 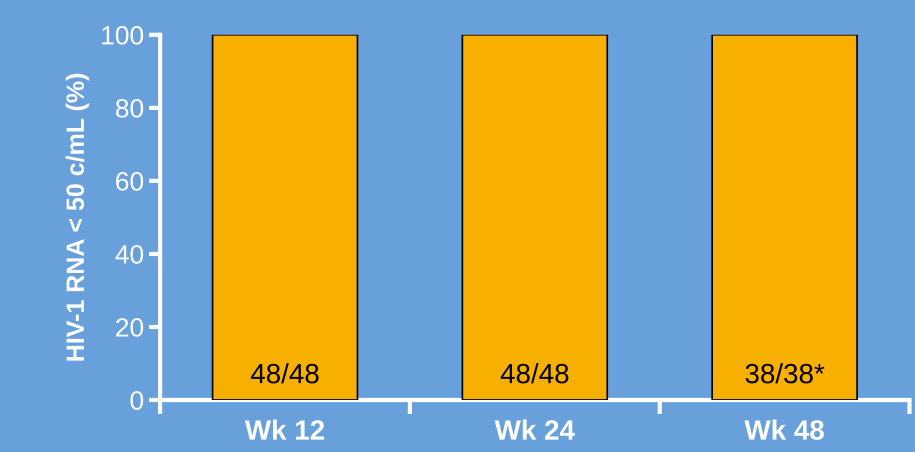 I want to click on x-tick-label: Wk 48, so click(x=784, y=429).